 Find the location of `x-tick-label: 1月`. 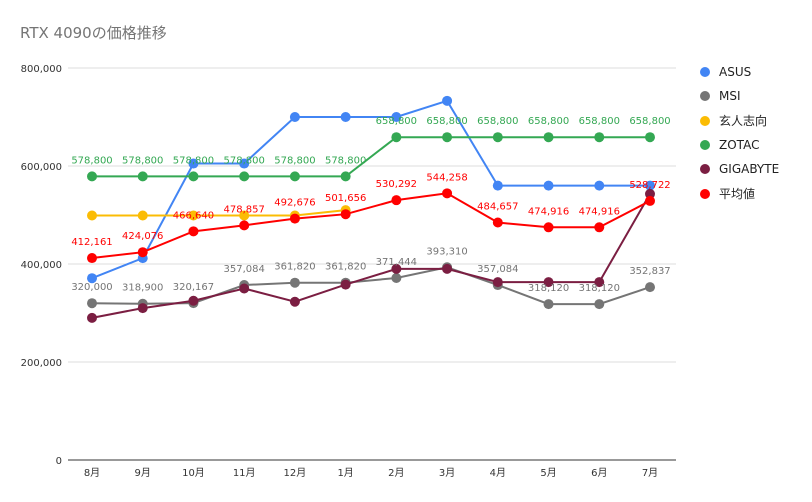

x-tick-label: 1月 is located at coordinates (345, 473).